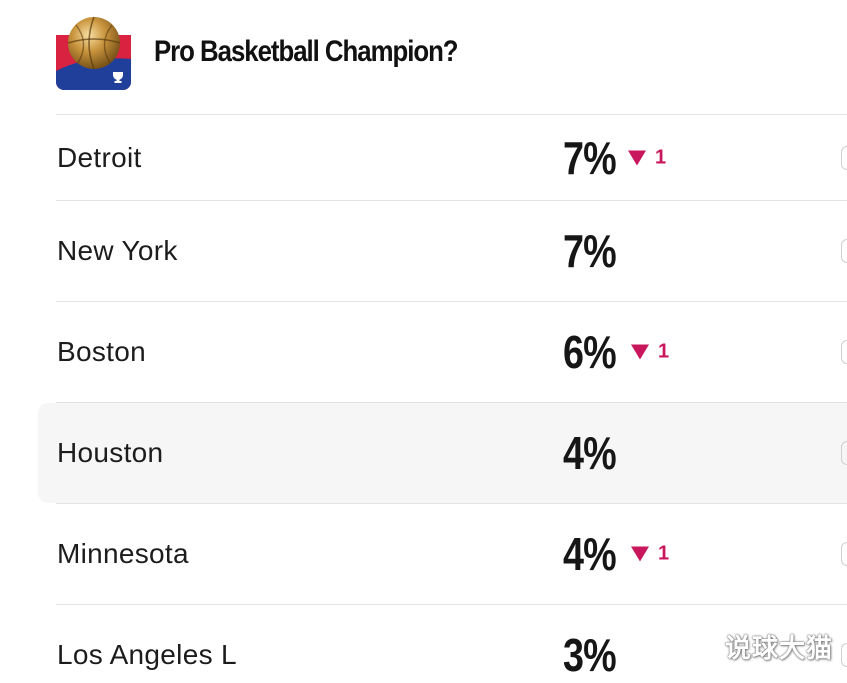 The height and width of the screenshot is (683, 847). I want to click on team-name: Los Angeles L, so click(147, 654).